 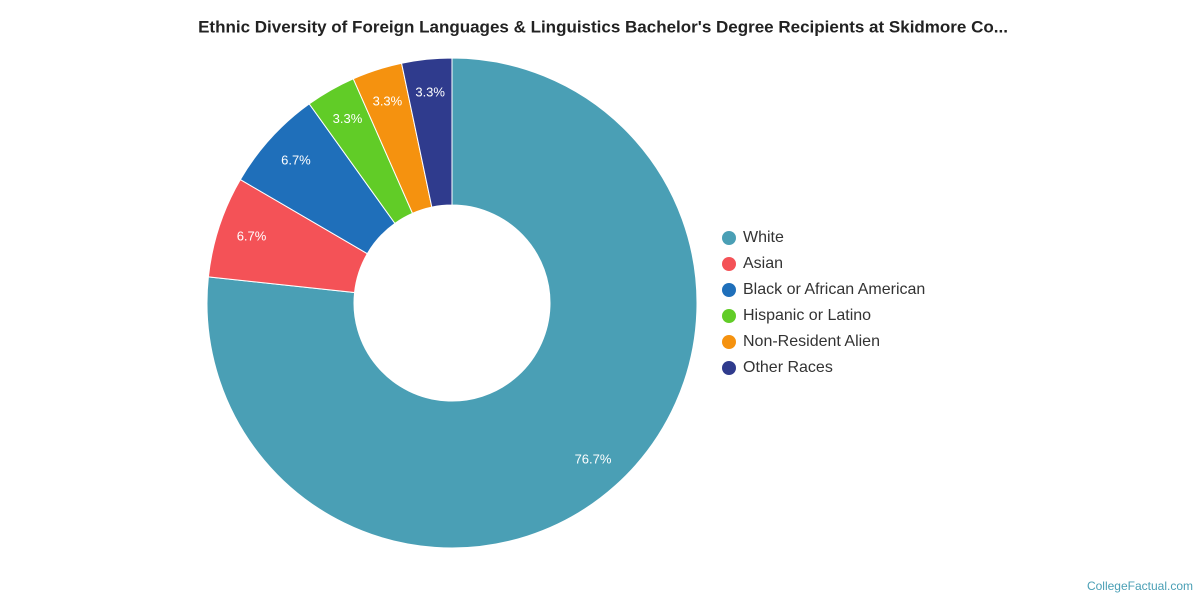 What do you see at coordinates (763, 237) in the screenshot?
I see `legend-label: White` at bounding box center [763, 237].